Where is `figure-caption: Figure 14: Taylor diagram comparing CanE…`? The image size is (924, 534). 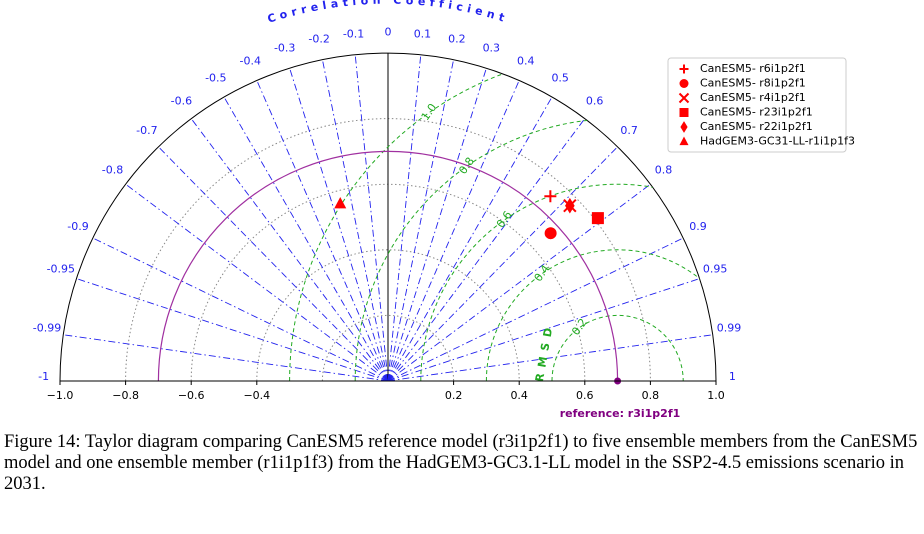
figure-caption: Figure 14: Taylor diagram comparing CanE… is located at coordinates (461, 463).